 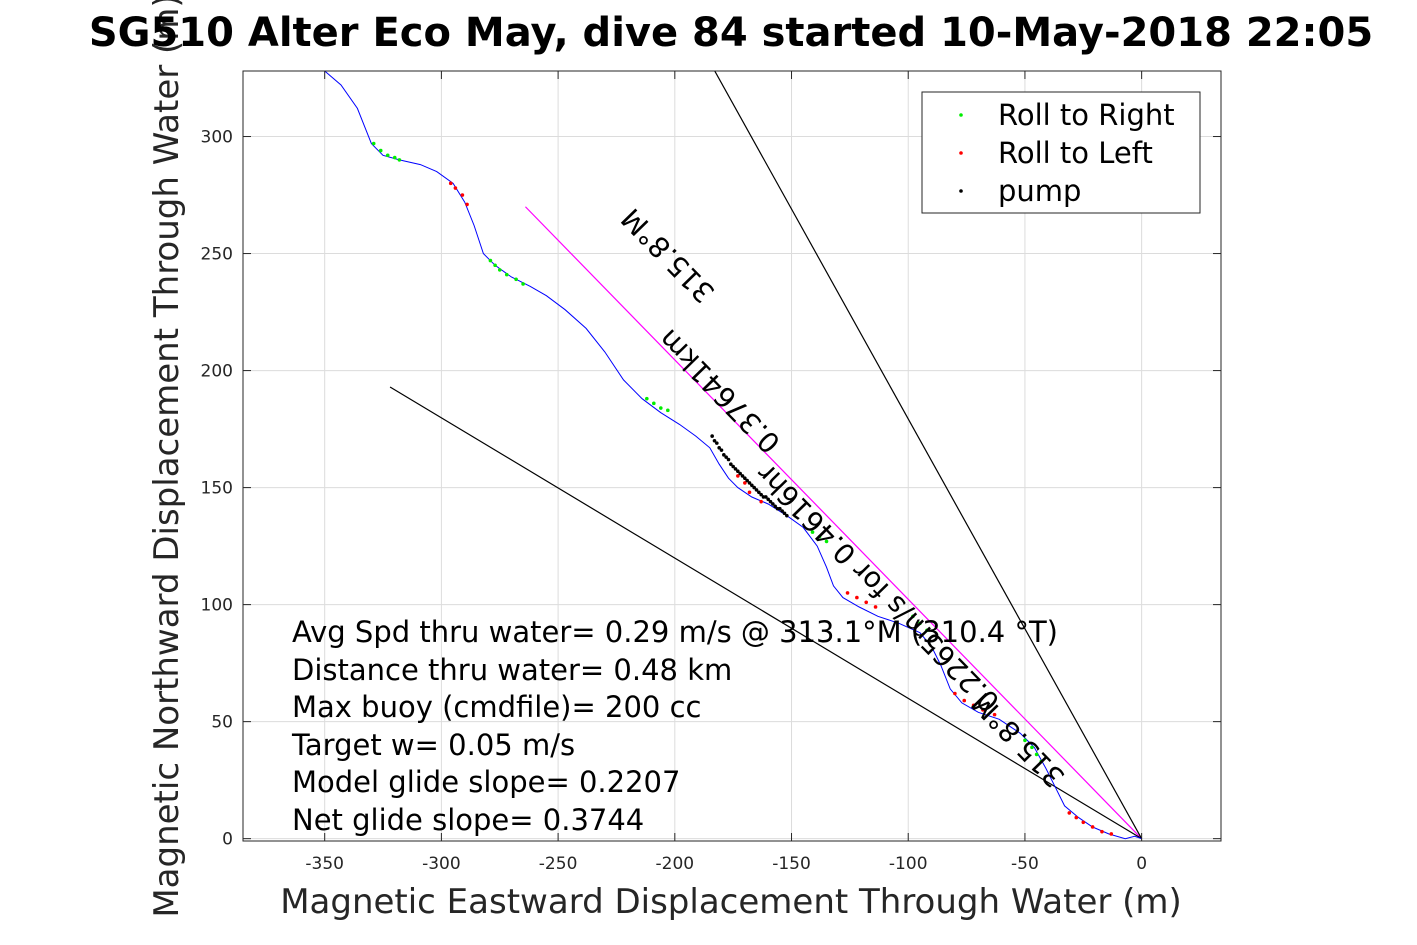 I want to click on annotation-target-w: Target w= 0.05 m/s, so click(x=433, y=745).